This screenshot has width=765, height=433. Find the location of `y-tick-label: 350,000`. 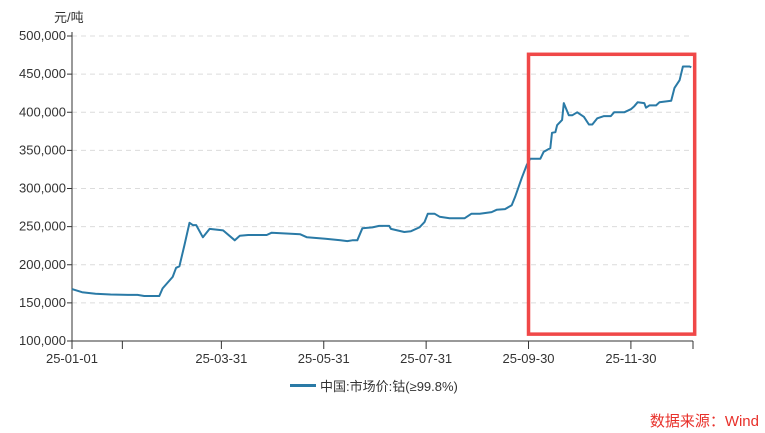

y-tick-label: 350,000 is located at coordinates (42, 149).